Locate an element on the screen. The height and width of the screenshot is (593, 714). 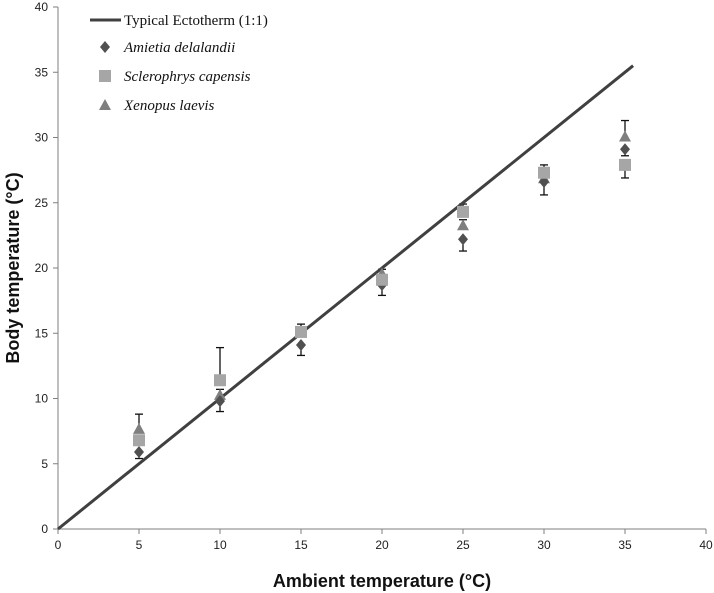
y-tick-label: 40 is located at coordinates (42, 7).